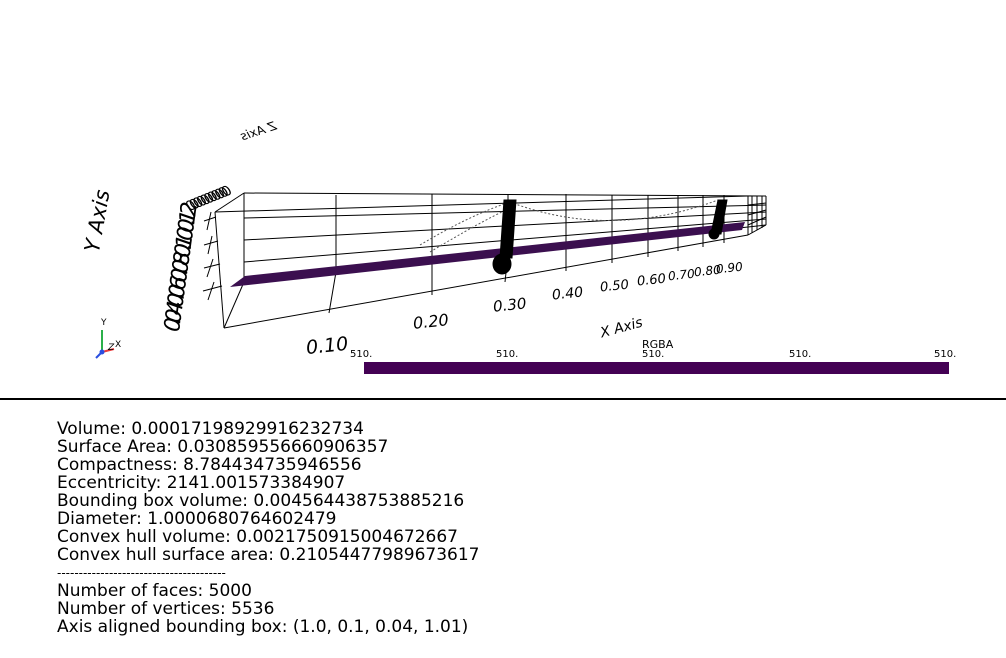  Describe the element at coordinates (104, 323) in the screenshot. I see `orientation-y-label: Y` at that location.